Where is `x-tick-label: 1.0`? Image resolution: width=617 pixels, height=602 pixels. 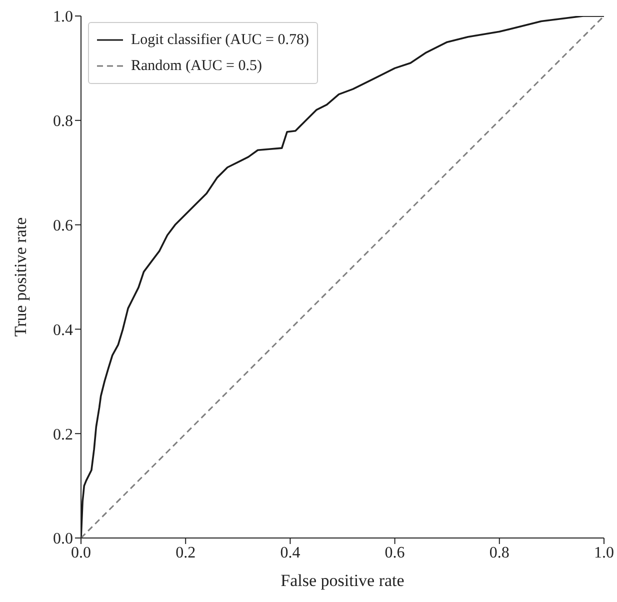
x-tick-label: 1.0 is located at coordinates (604, 553).